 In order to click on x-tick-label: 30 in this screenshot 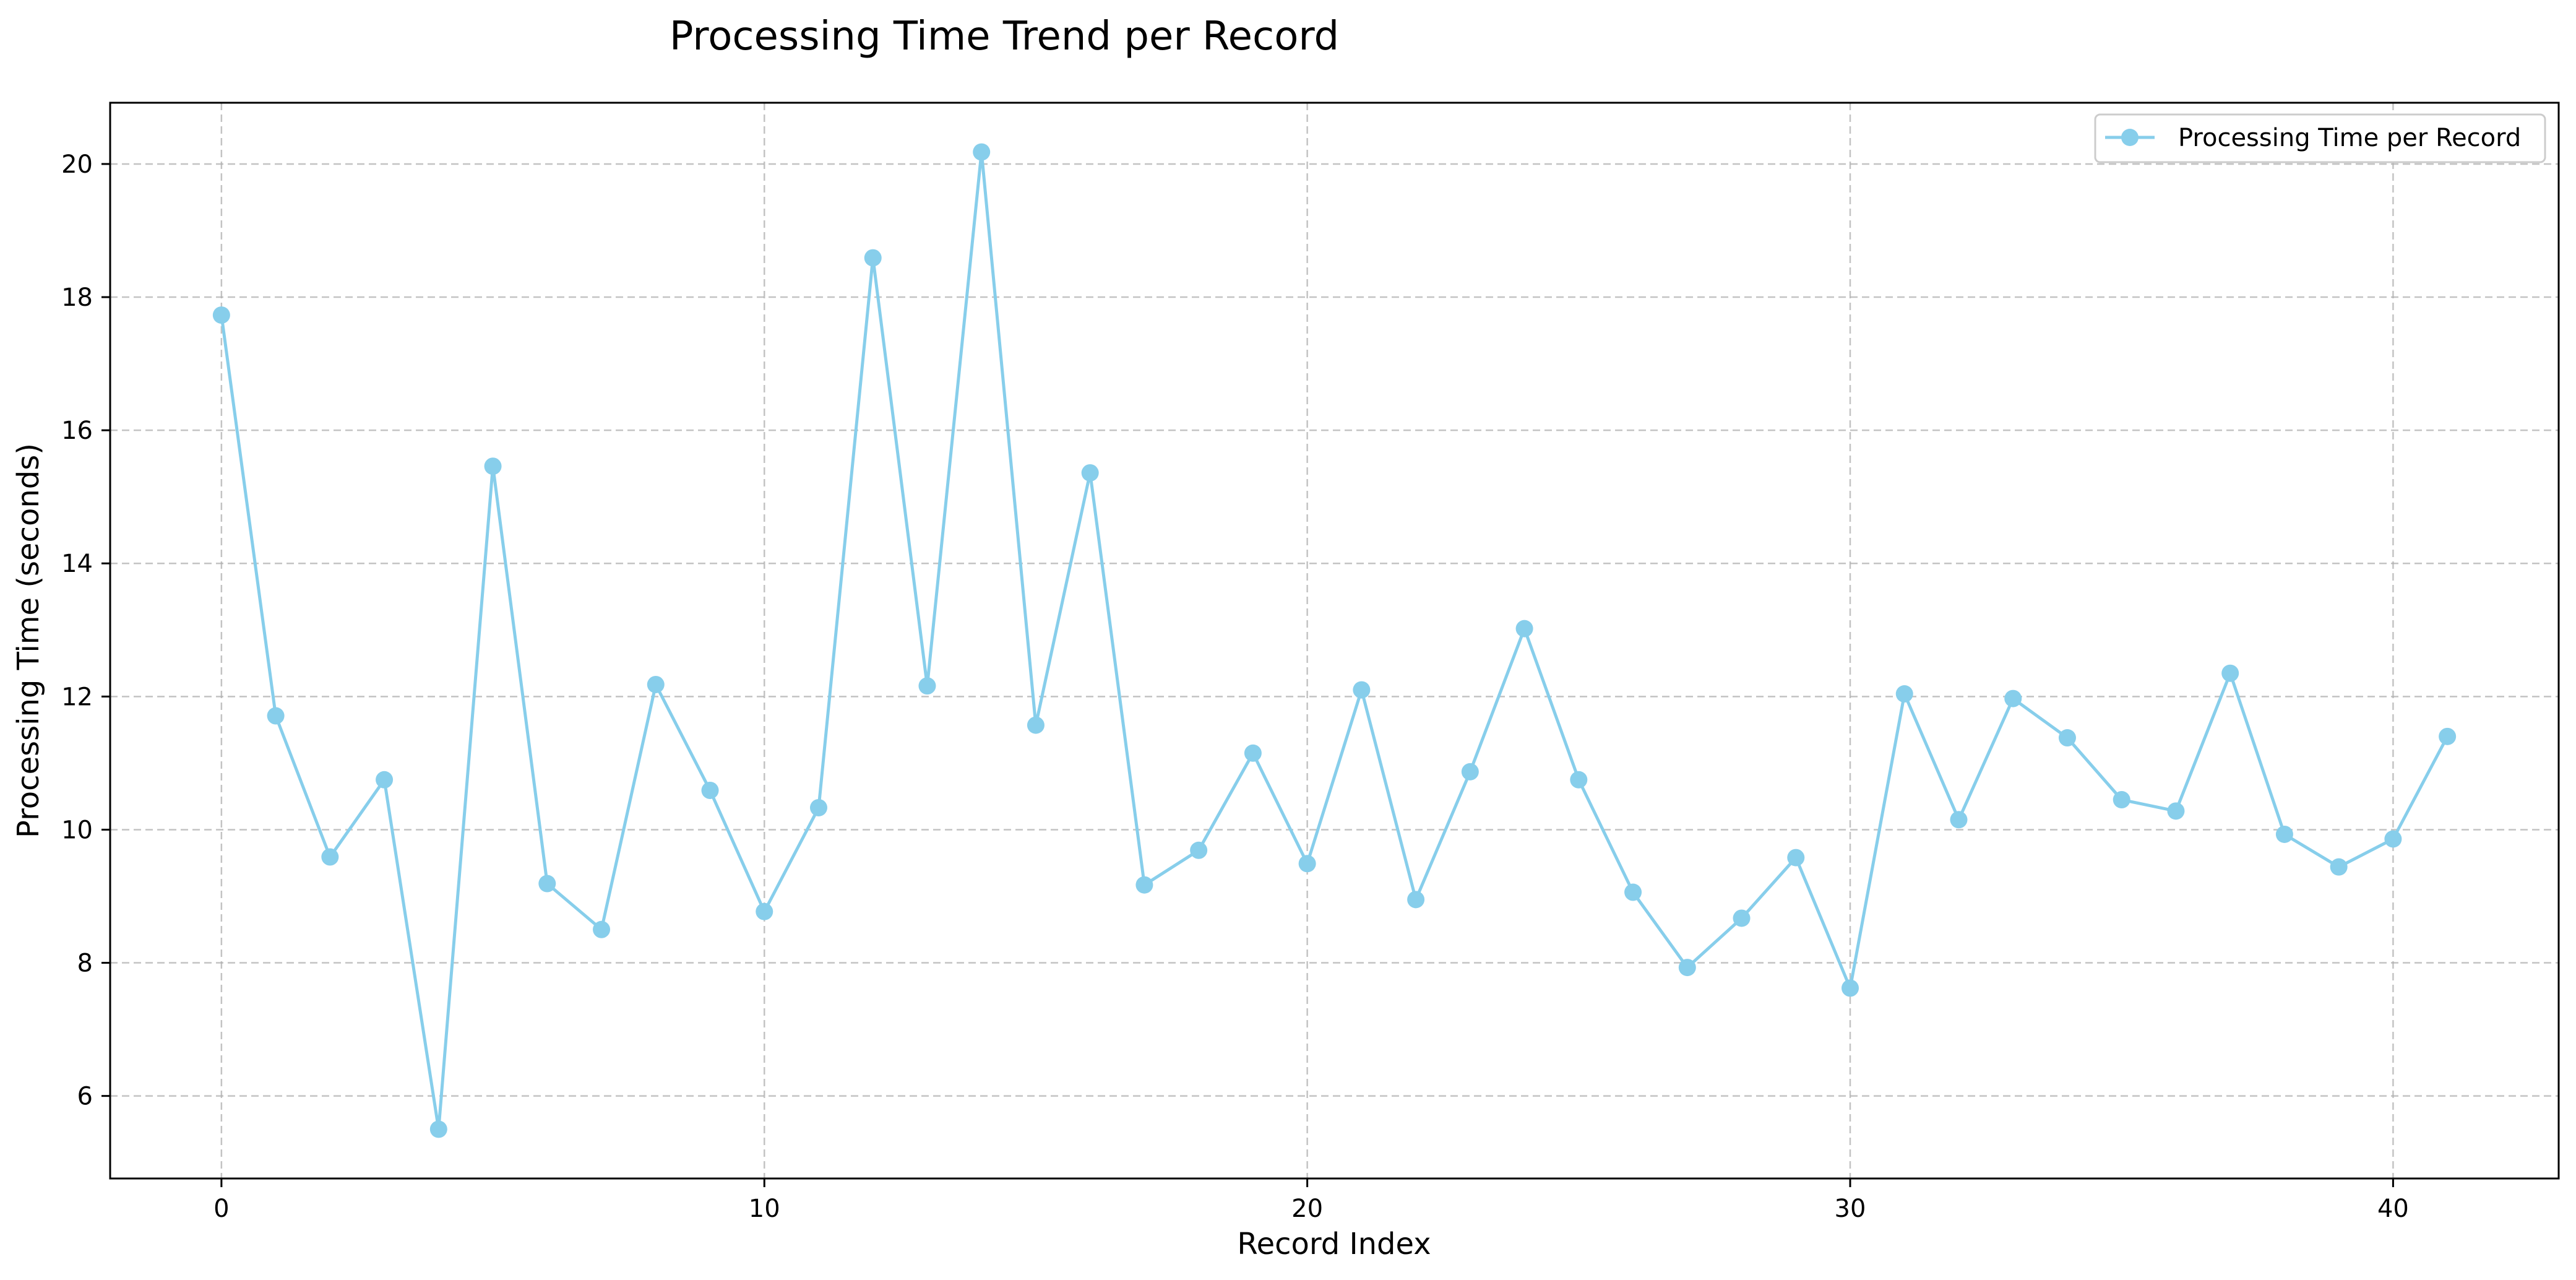, I will do `click(1850, 1209)`.